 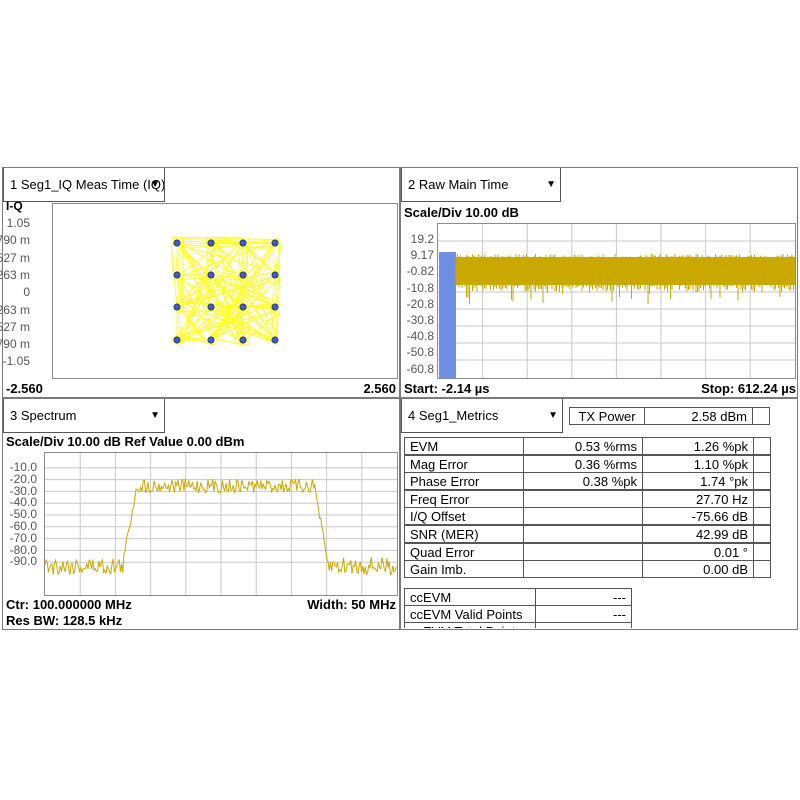 What do you see at coordinates (84, 416) in the screenshot?
I see `panel3-dropdown: 3 Spectrum ▼` at bounding box center [84, 416].